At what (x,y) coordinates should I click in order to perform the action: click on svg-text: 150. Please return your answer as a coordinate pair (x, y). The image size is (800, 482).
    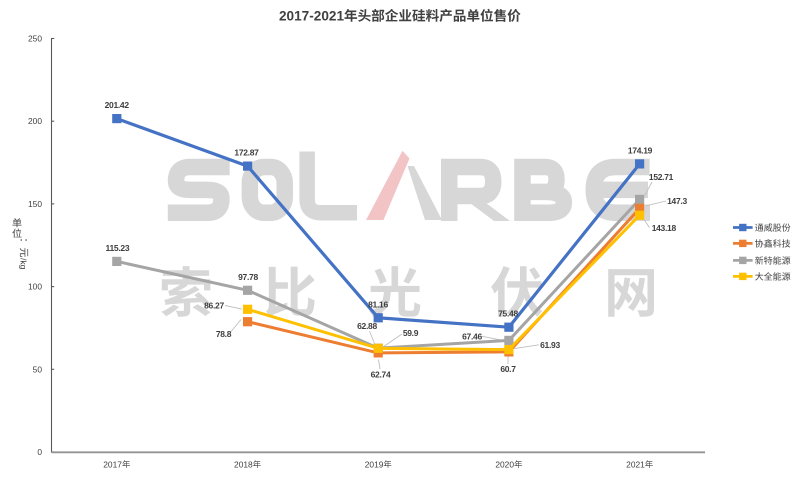
    Looking at the image, I should click on (35, 204).